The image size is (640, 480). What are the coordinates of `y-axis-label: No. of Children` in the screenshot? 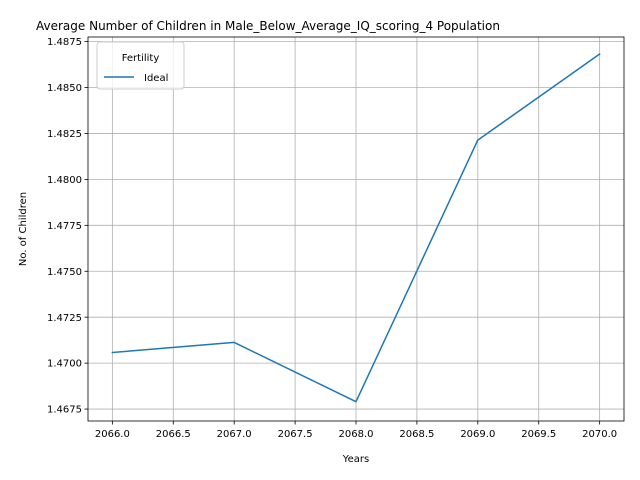 It's located at (23, 229).